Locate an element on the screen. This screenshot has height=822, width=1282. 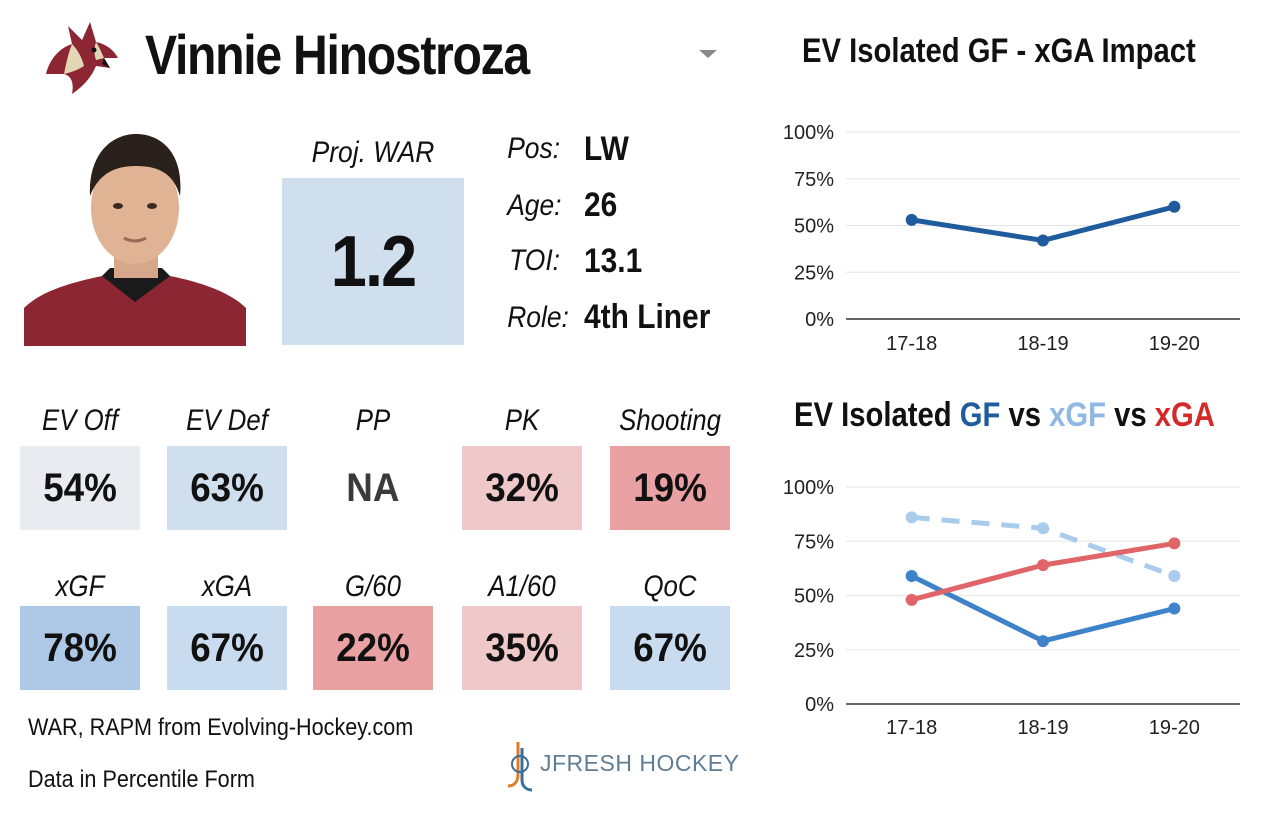
tile-label-pk: PK is located at coordinates (522, 420).